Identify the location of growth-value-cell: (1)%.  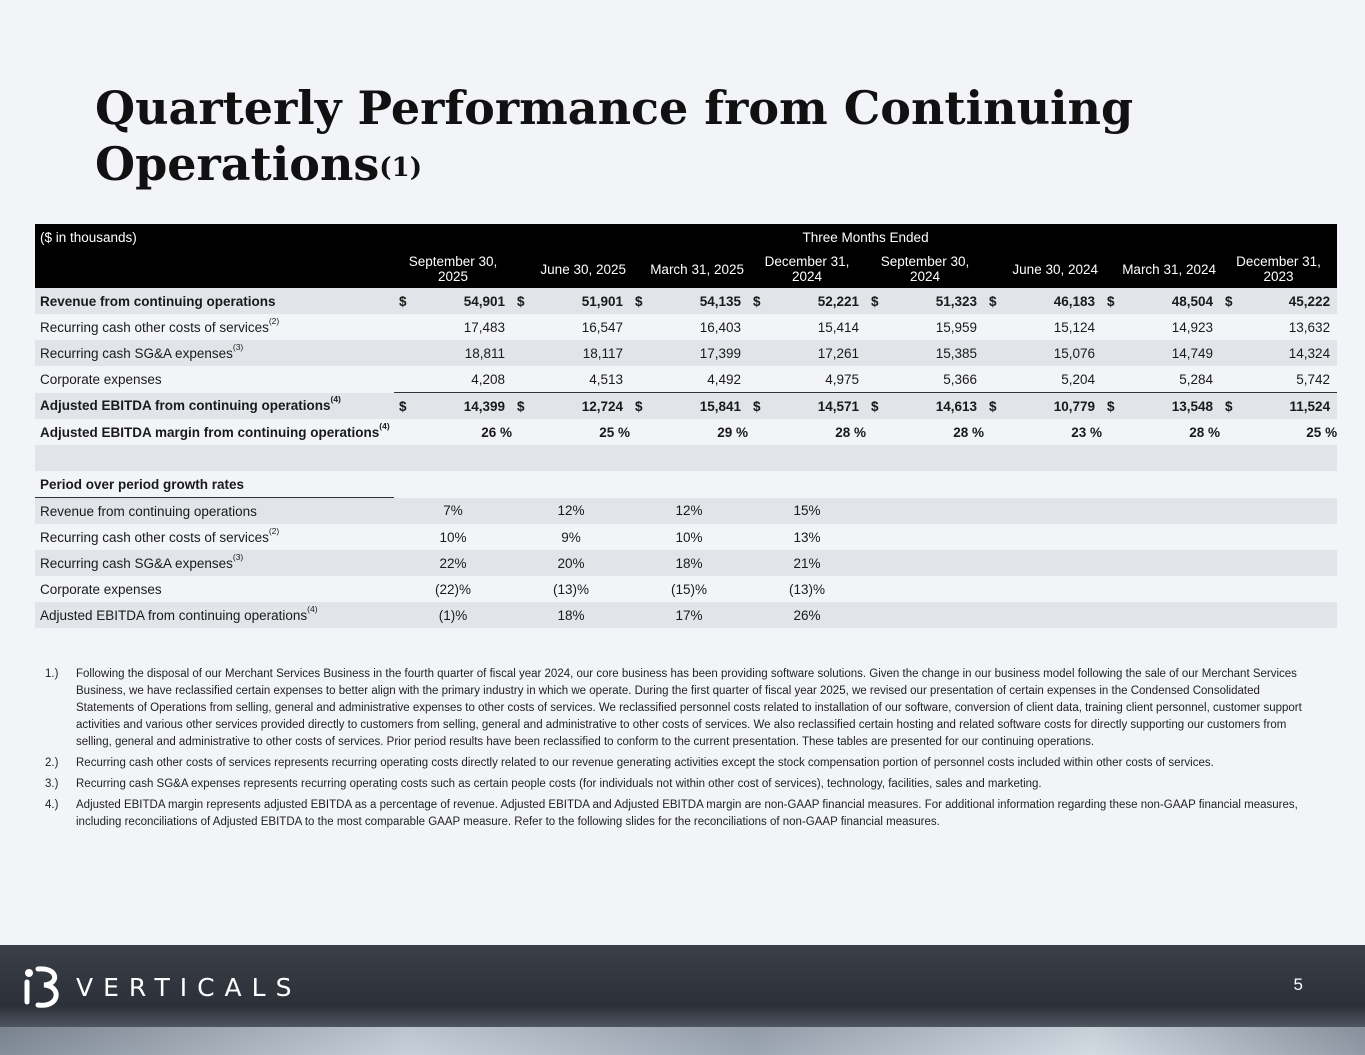
(453, 615).